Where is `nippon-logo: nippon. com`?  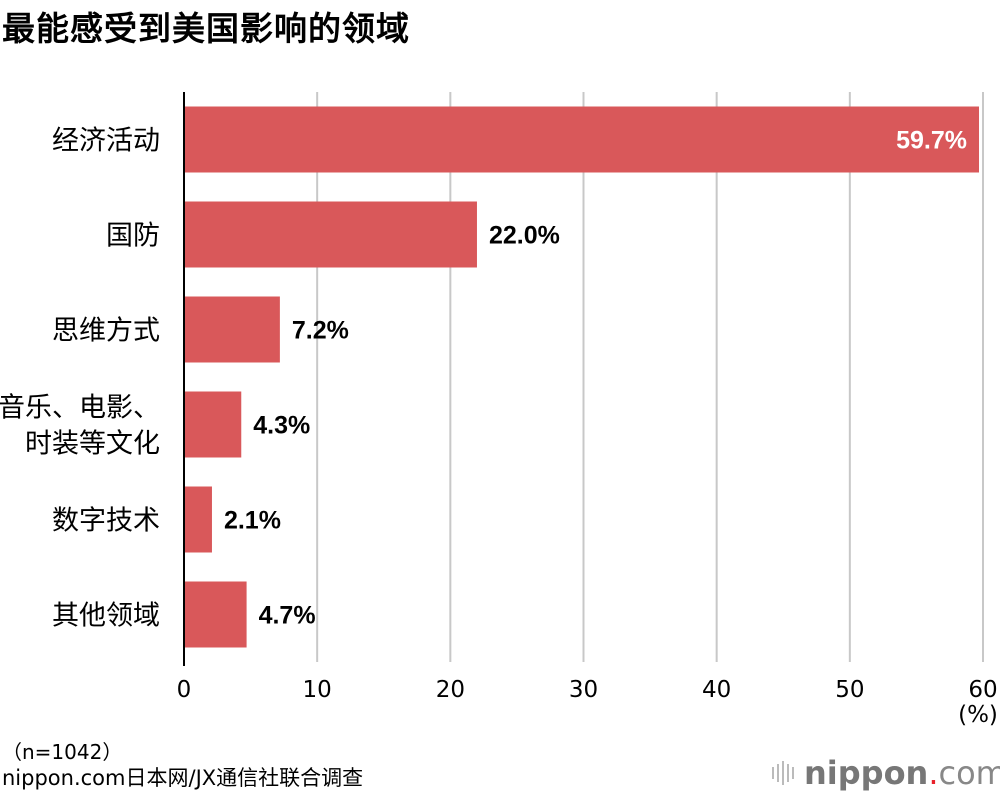 nippon-logo: nippon. com is located at coordinates (886, 773).